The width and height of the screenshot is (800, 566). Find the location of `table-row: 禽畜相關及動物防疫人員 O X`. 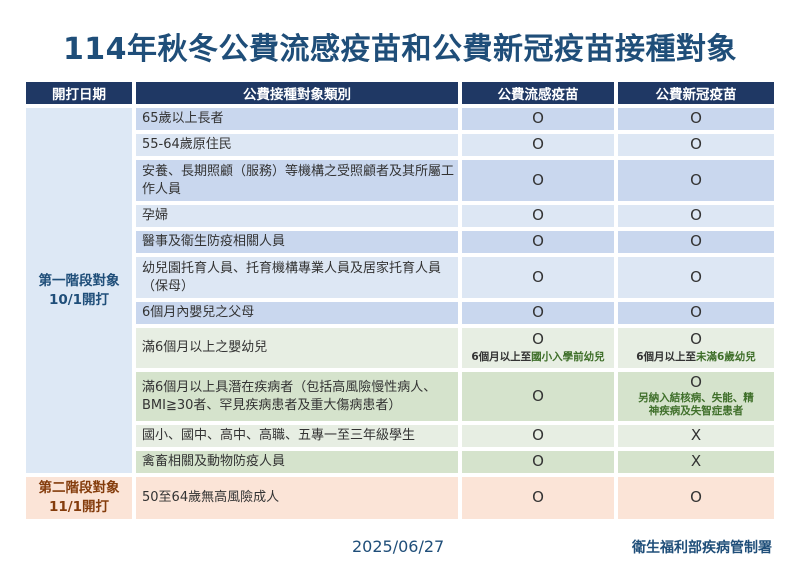

table-row: 禽畜相關及動物防疫人員 O X is located at coordinates (400, 462).